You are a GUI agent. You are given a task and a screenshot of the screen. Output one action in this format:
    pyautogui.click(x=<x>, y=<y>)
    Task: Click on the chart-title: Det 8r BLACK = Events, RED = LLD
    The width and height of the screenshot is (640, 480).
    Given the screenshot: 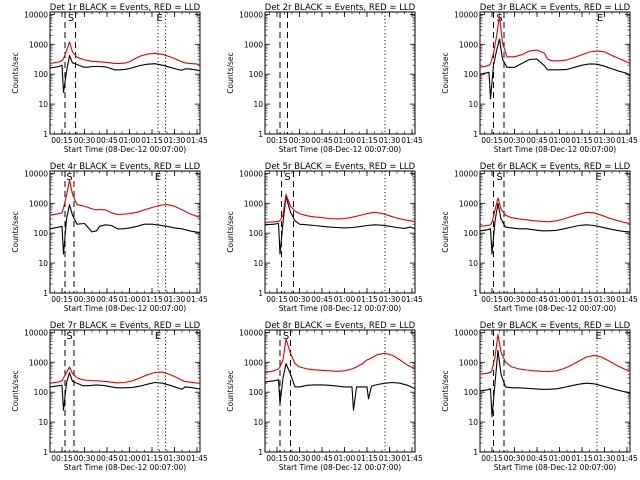 What is the action you would take?
    pyautogui.click(x=340, y=326)
    